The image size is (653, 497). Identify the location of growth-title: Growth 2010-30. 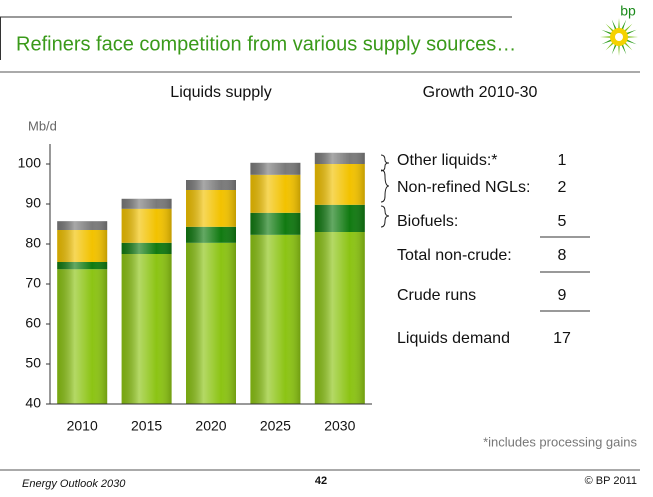
(480, 92).